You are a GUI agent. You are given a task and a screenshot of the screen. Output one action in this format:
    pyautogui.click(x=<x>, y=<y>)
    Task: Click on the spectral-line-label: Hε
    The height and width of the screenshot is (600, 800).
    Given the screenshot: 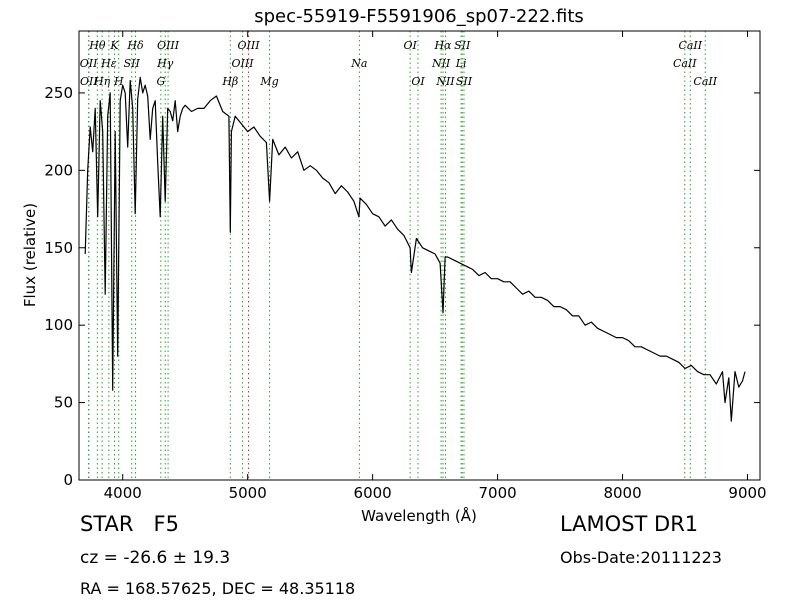 What is the action you would take?
    pyautogui.click(x=108, y=63)
    